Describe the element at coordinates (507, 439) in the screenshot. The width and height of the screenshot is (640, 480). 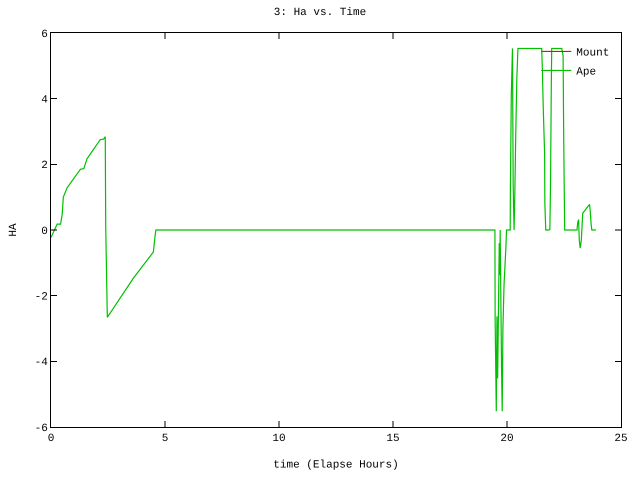
I see `x-tick-label: 20` at that location.